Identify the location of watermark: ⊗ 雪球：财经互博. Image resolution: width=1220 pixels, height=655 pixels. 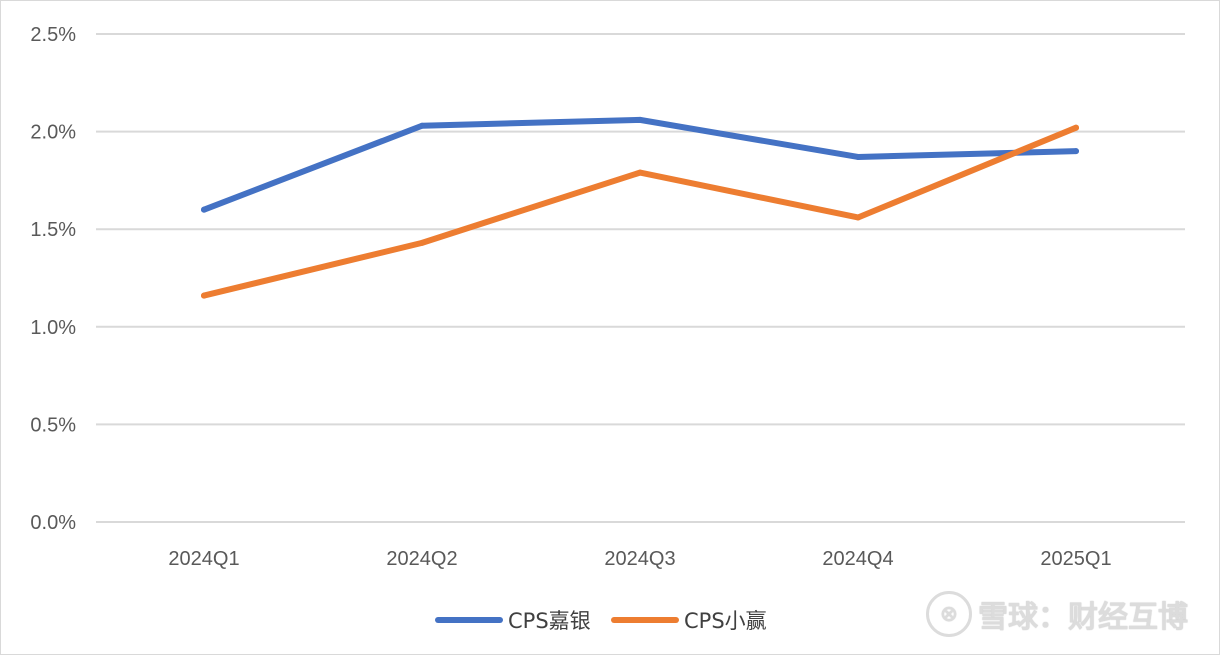
(1057, 614).